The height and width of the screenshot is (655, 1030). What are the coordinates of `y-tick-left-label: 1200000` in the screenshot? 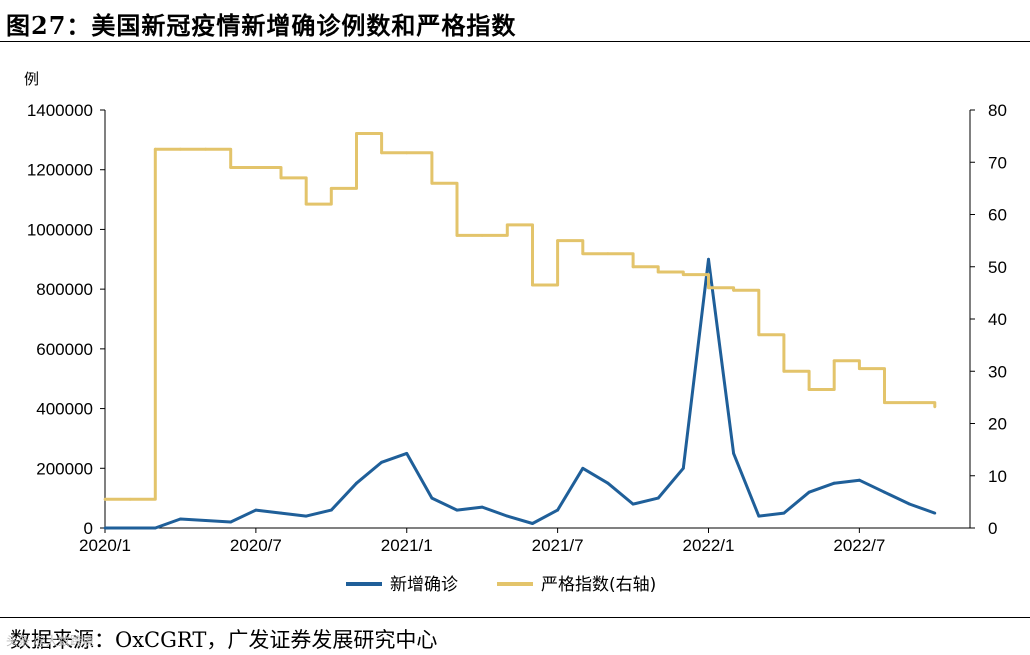 It's located at (60, 170).